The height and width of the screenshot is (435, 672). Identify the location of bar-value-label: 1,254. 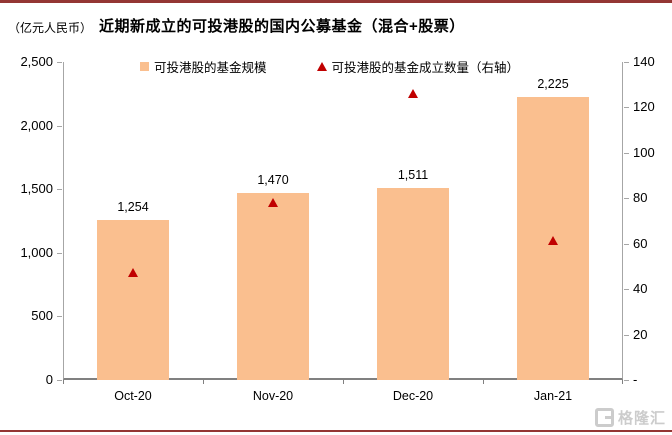
(133, 207).